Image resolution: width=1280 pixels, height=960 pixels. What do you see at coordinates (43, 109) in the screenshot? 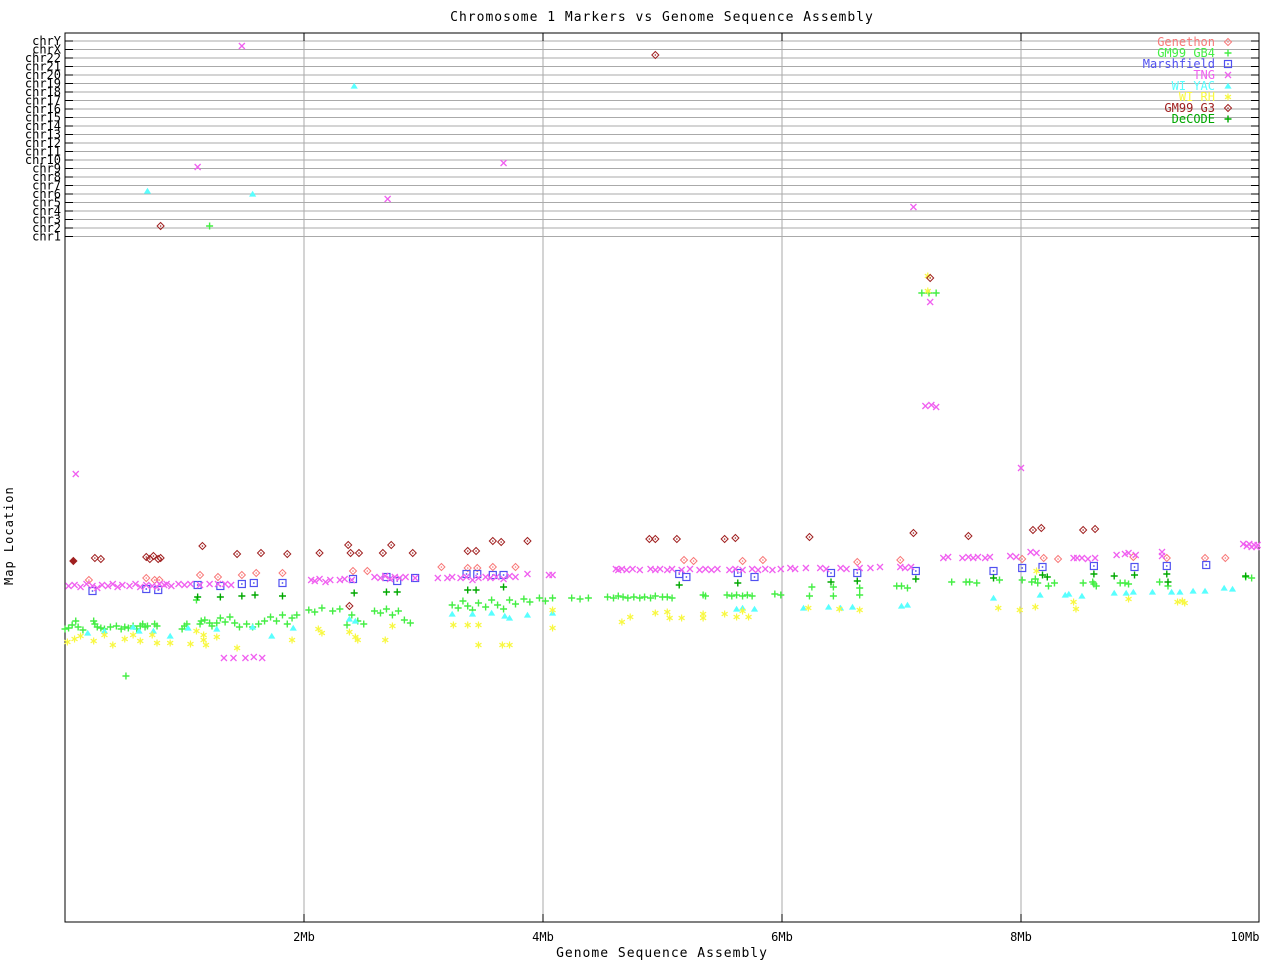
I see `chromosome-label: chr16` at bounding box center [43, 109].